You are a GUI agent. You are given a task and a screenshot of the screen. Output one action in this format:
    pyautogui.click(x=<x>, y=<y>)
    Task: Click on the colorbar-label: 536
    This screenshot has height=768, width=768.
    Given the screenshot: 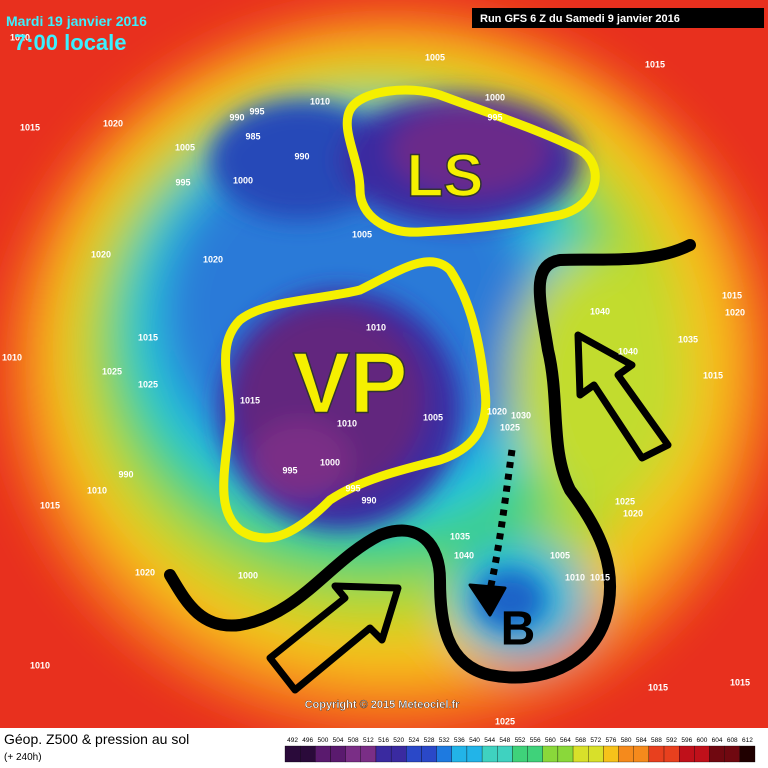 What is the action you would take?
    pyautogui.click(x=459, y=740)
    